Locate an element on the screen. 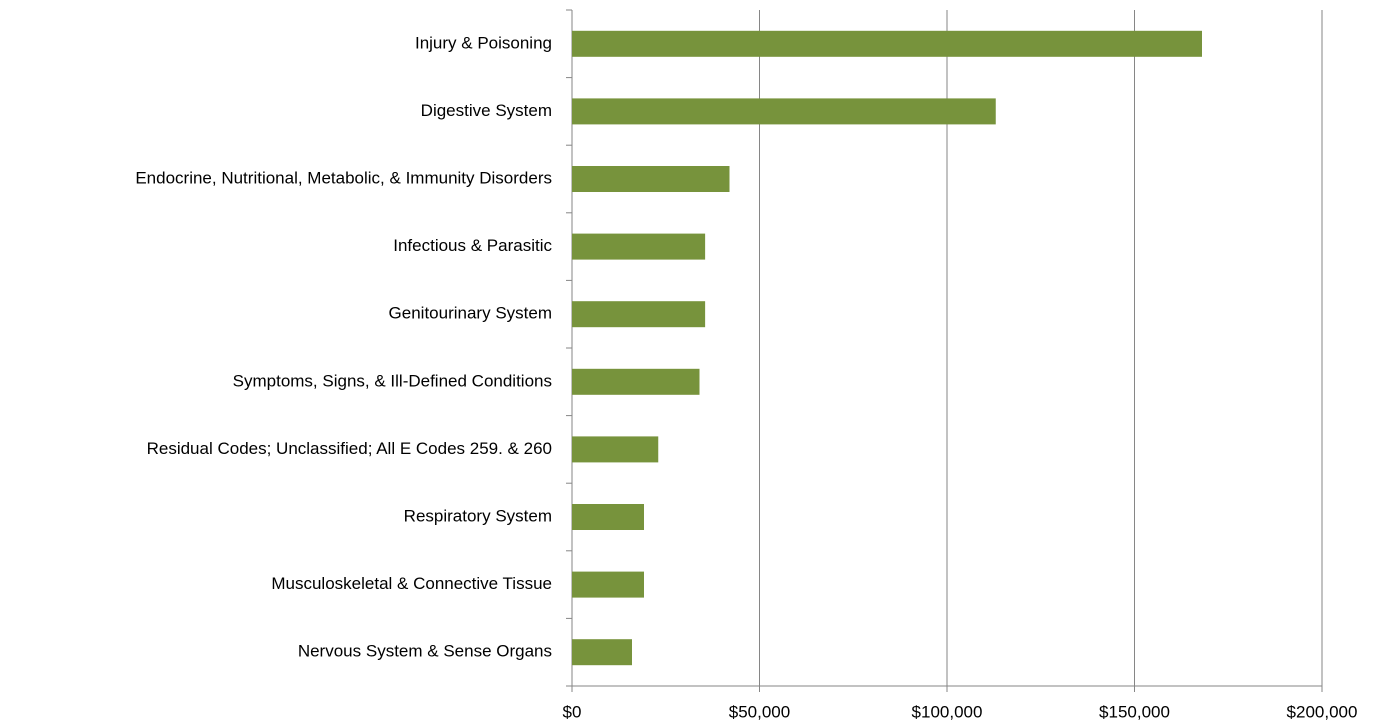  y-tick-label: Respiratory System is located at coordinates (478, 515).